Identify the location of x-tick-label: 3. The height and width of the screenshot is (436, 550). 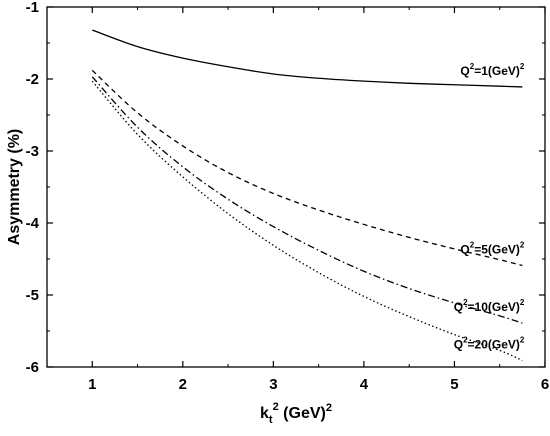
(273, 384).